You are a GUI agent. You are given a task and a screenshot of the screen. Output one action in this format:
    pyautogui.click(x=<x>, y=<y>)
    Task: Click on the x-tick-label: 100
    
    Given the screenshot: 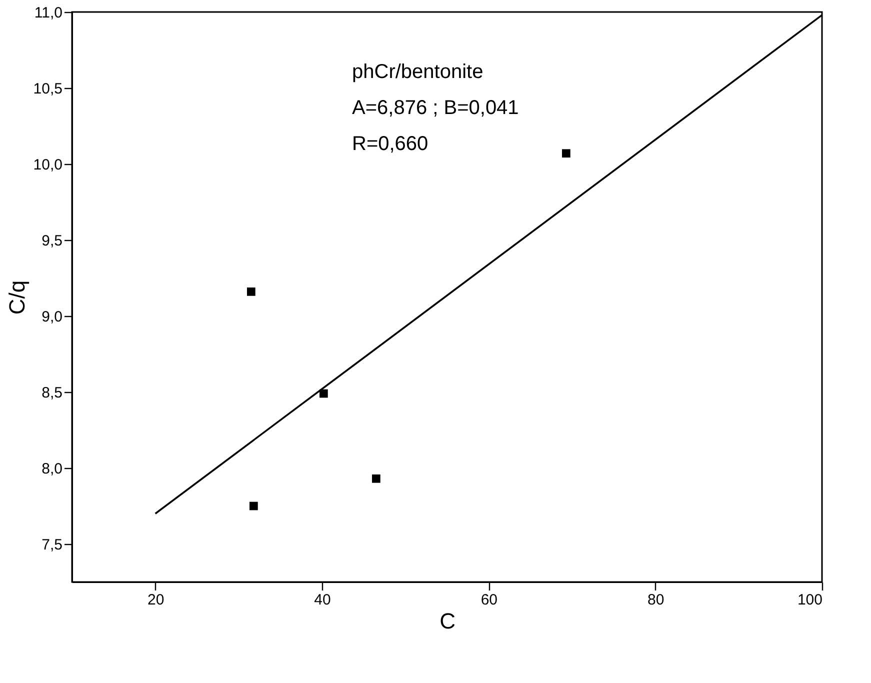 What is the action you would take?
    pyautogui.click(x=809, y=600)
    